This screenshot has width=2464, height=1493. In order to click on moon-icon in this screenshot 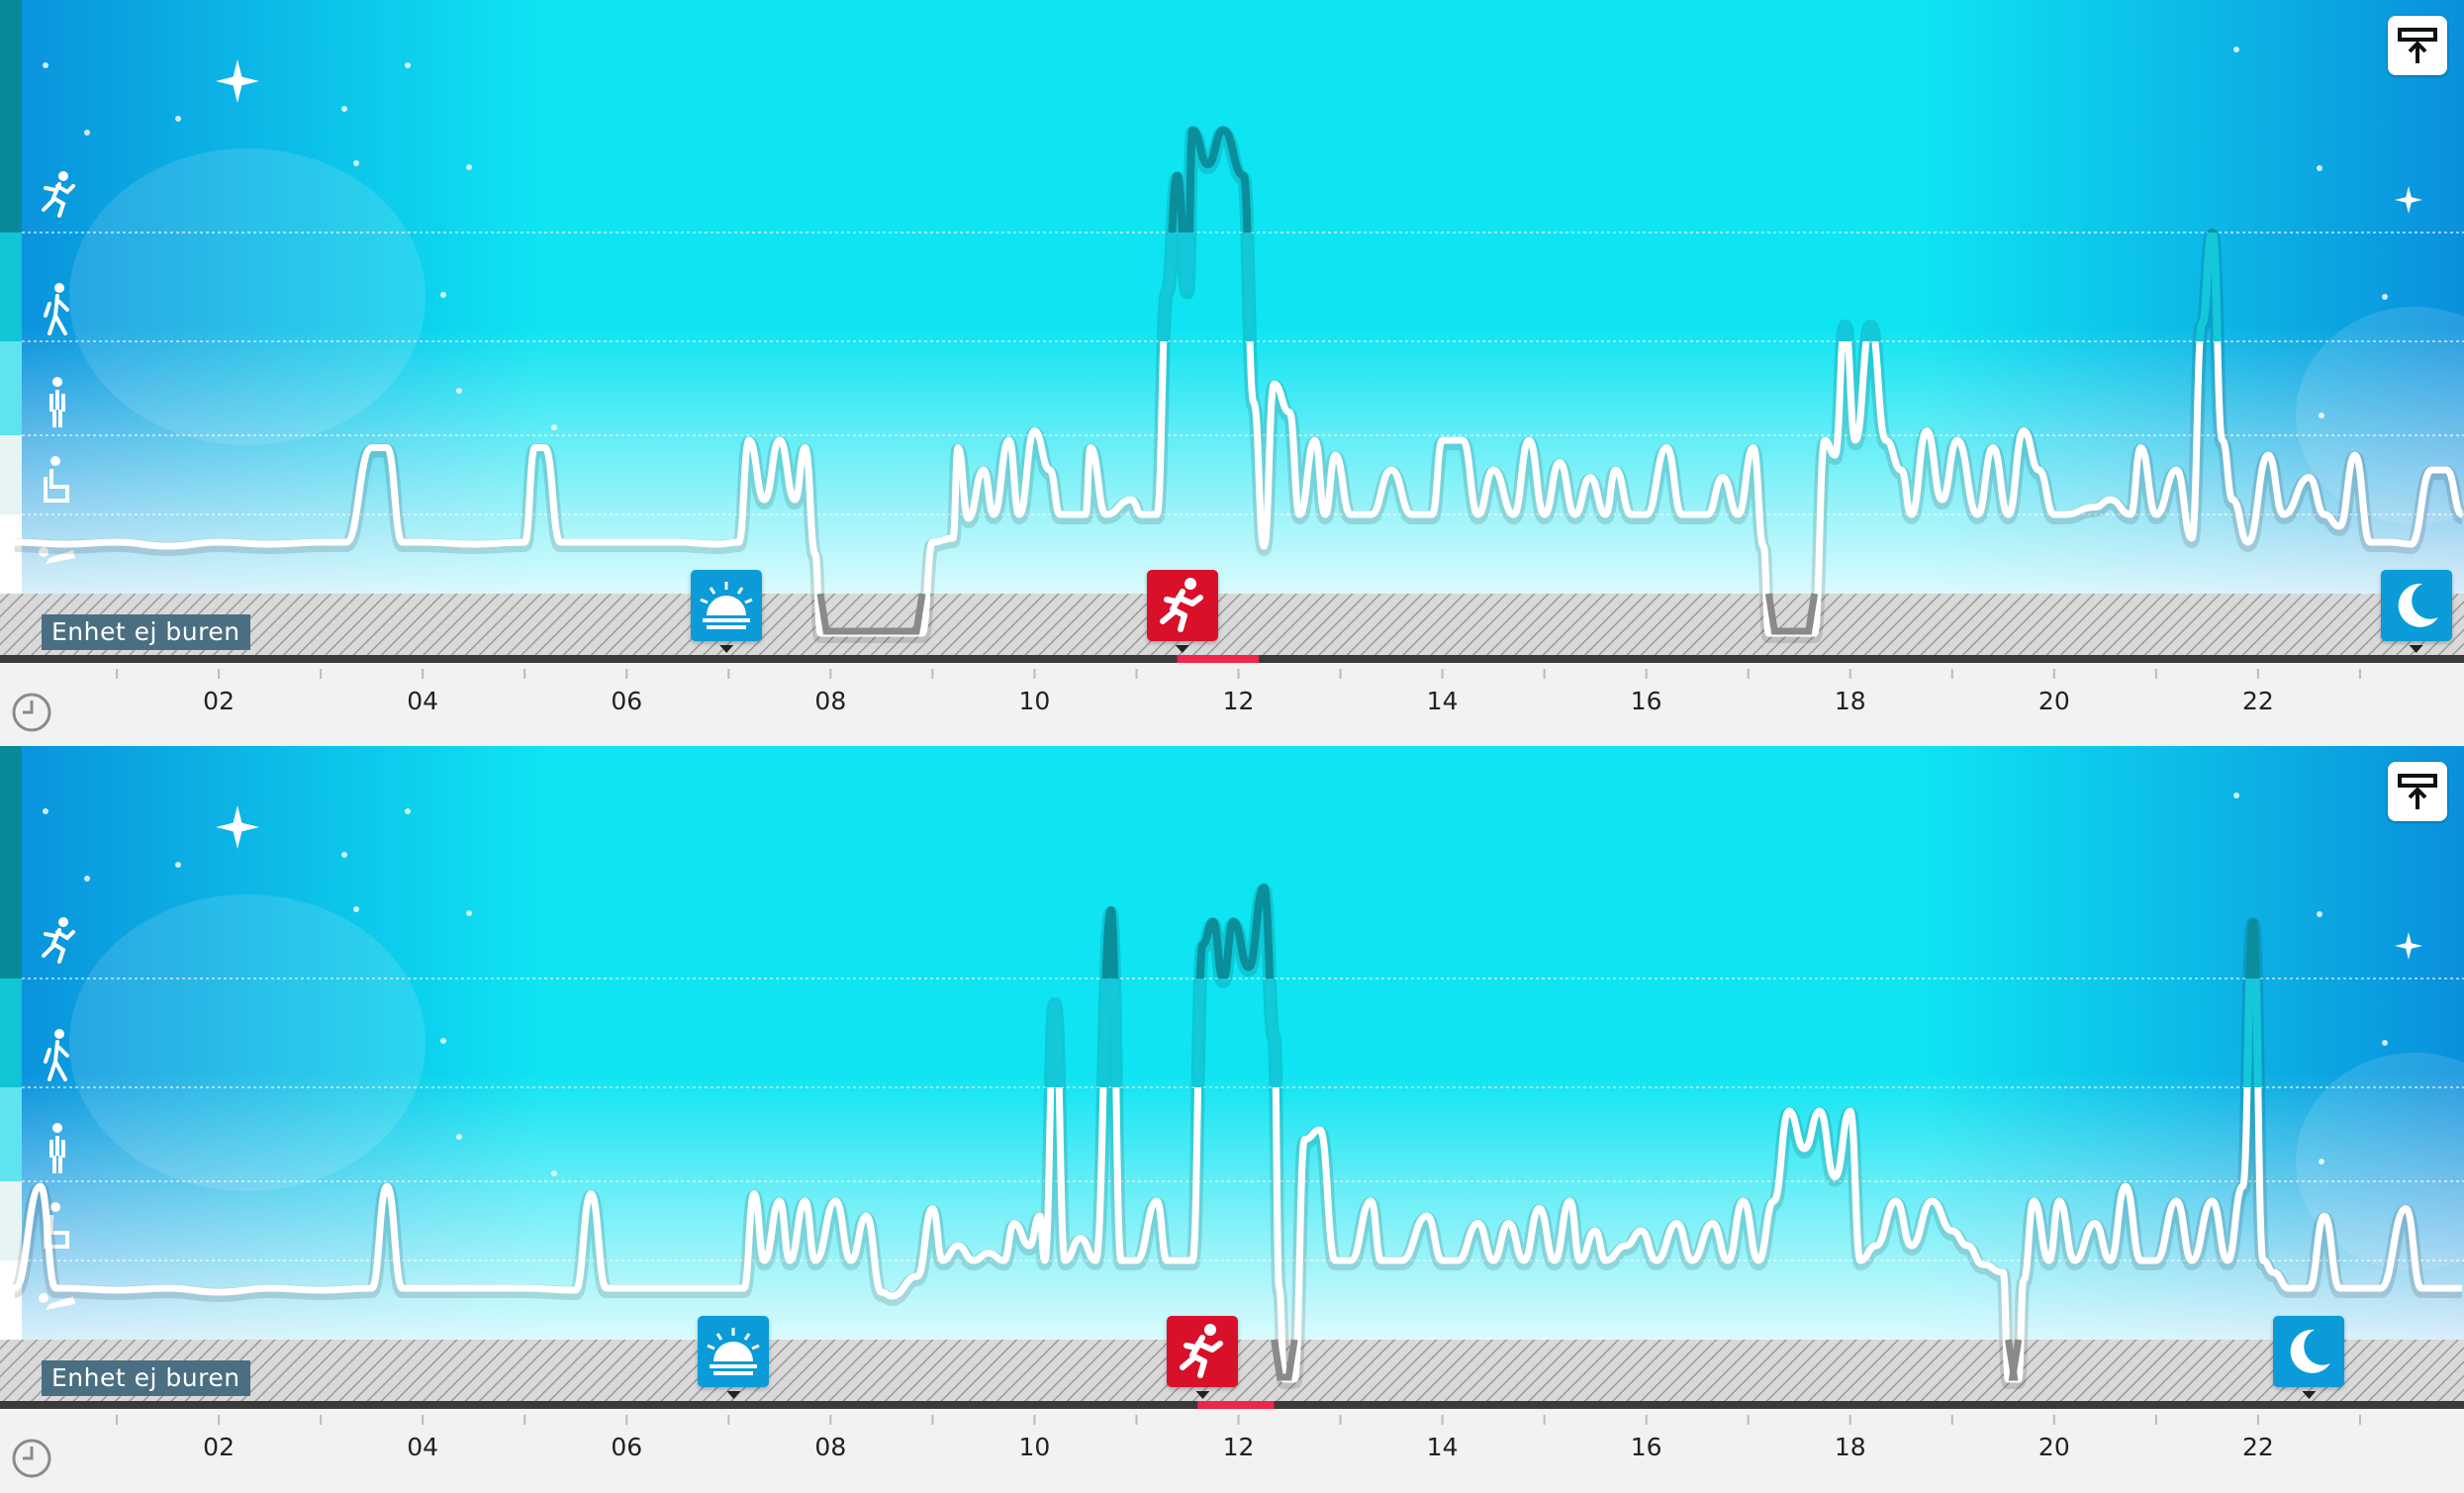, I will do `click(2418, 605)`.